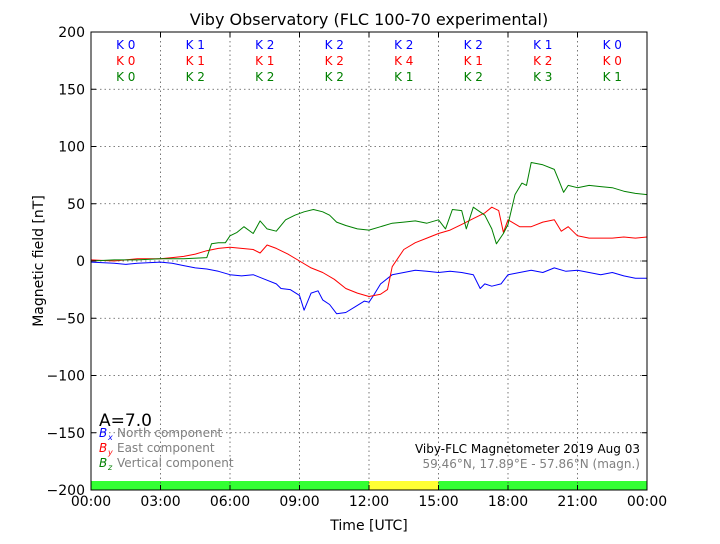 This screenshot has width=720, height=544. I want to click on y-tick-label: 100, so click(71, 148).